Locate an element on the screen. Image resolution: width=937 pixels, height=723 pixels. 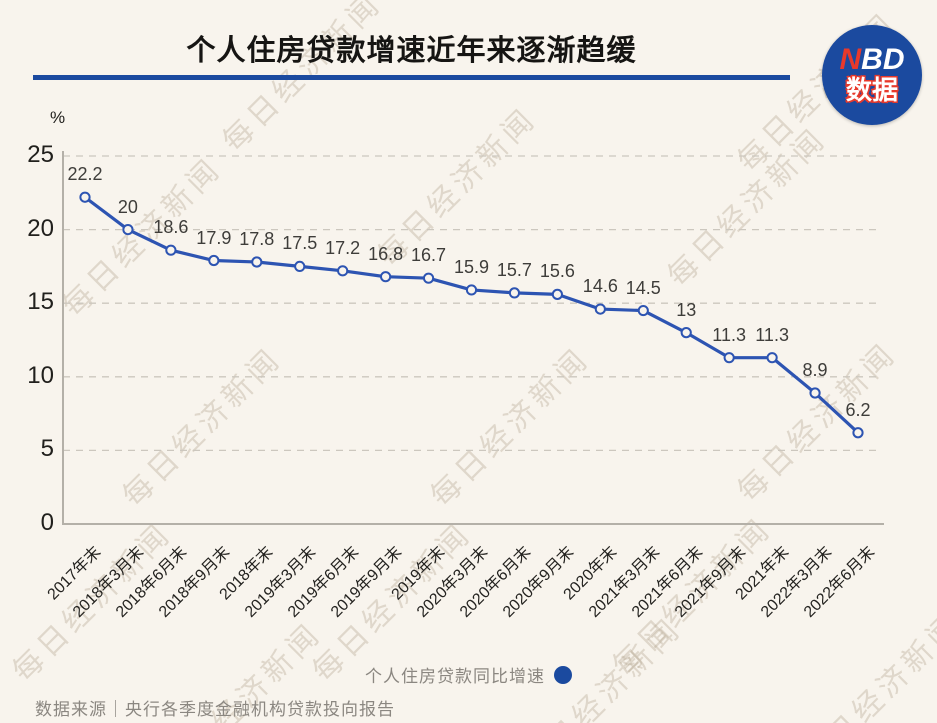
data-point-label: 17.8 is located at coordinates (257, 238).